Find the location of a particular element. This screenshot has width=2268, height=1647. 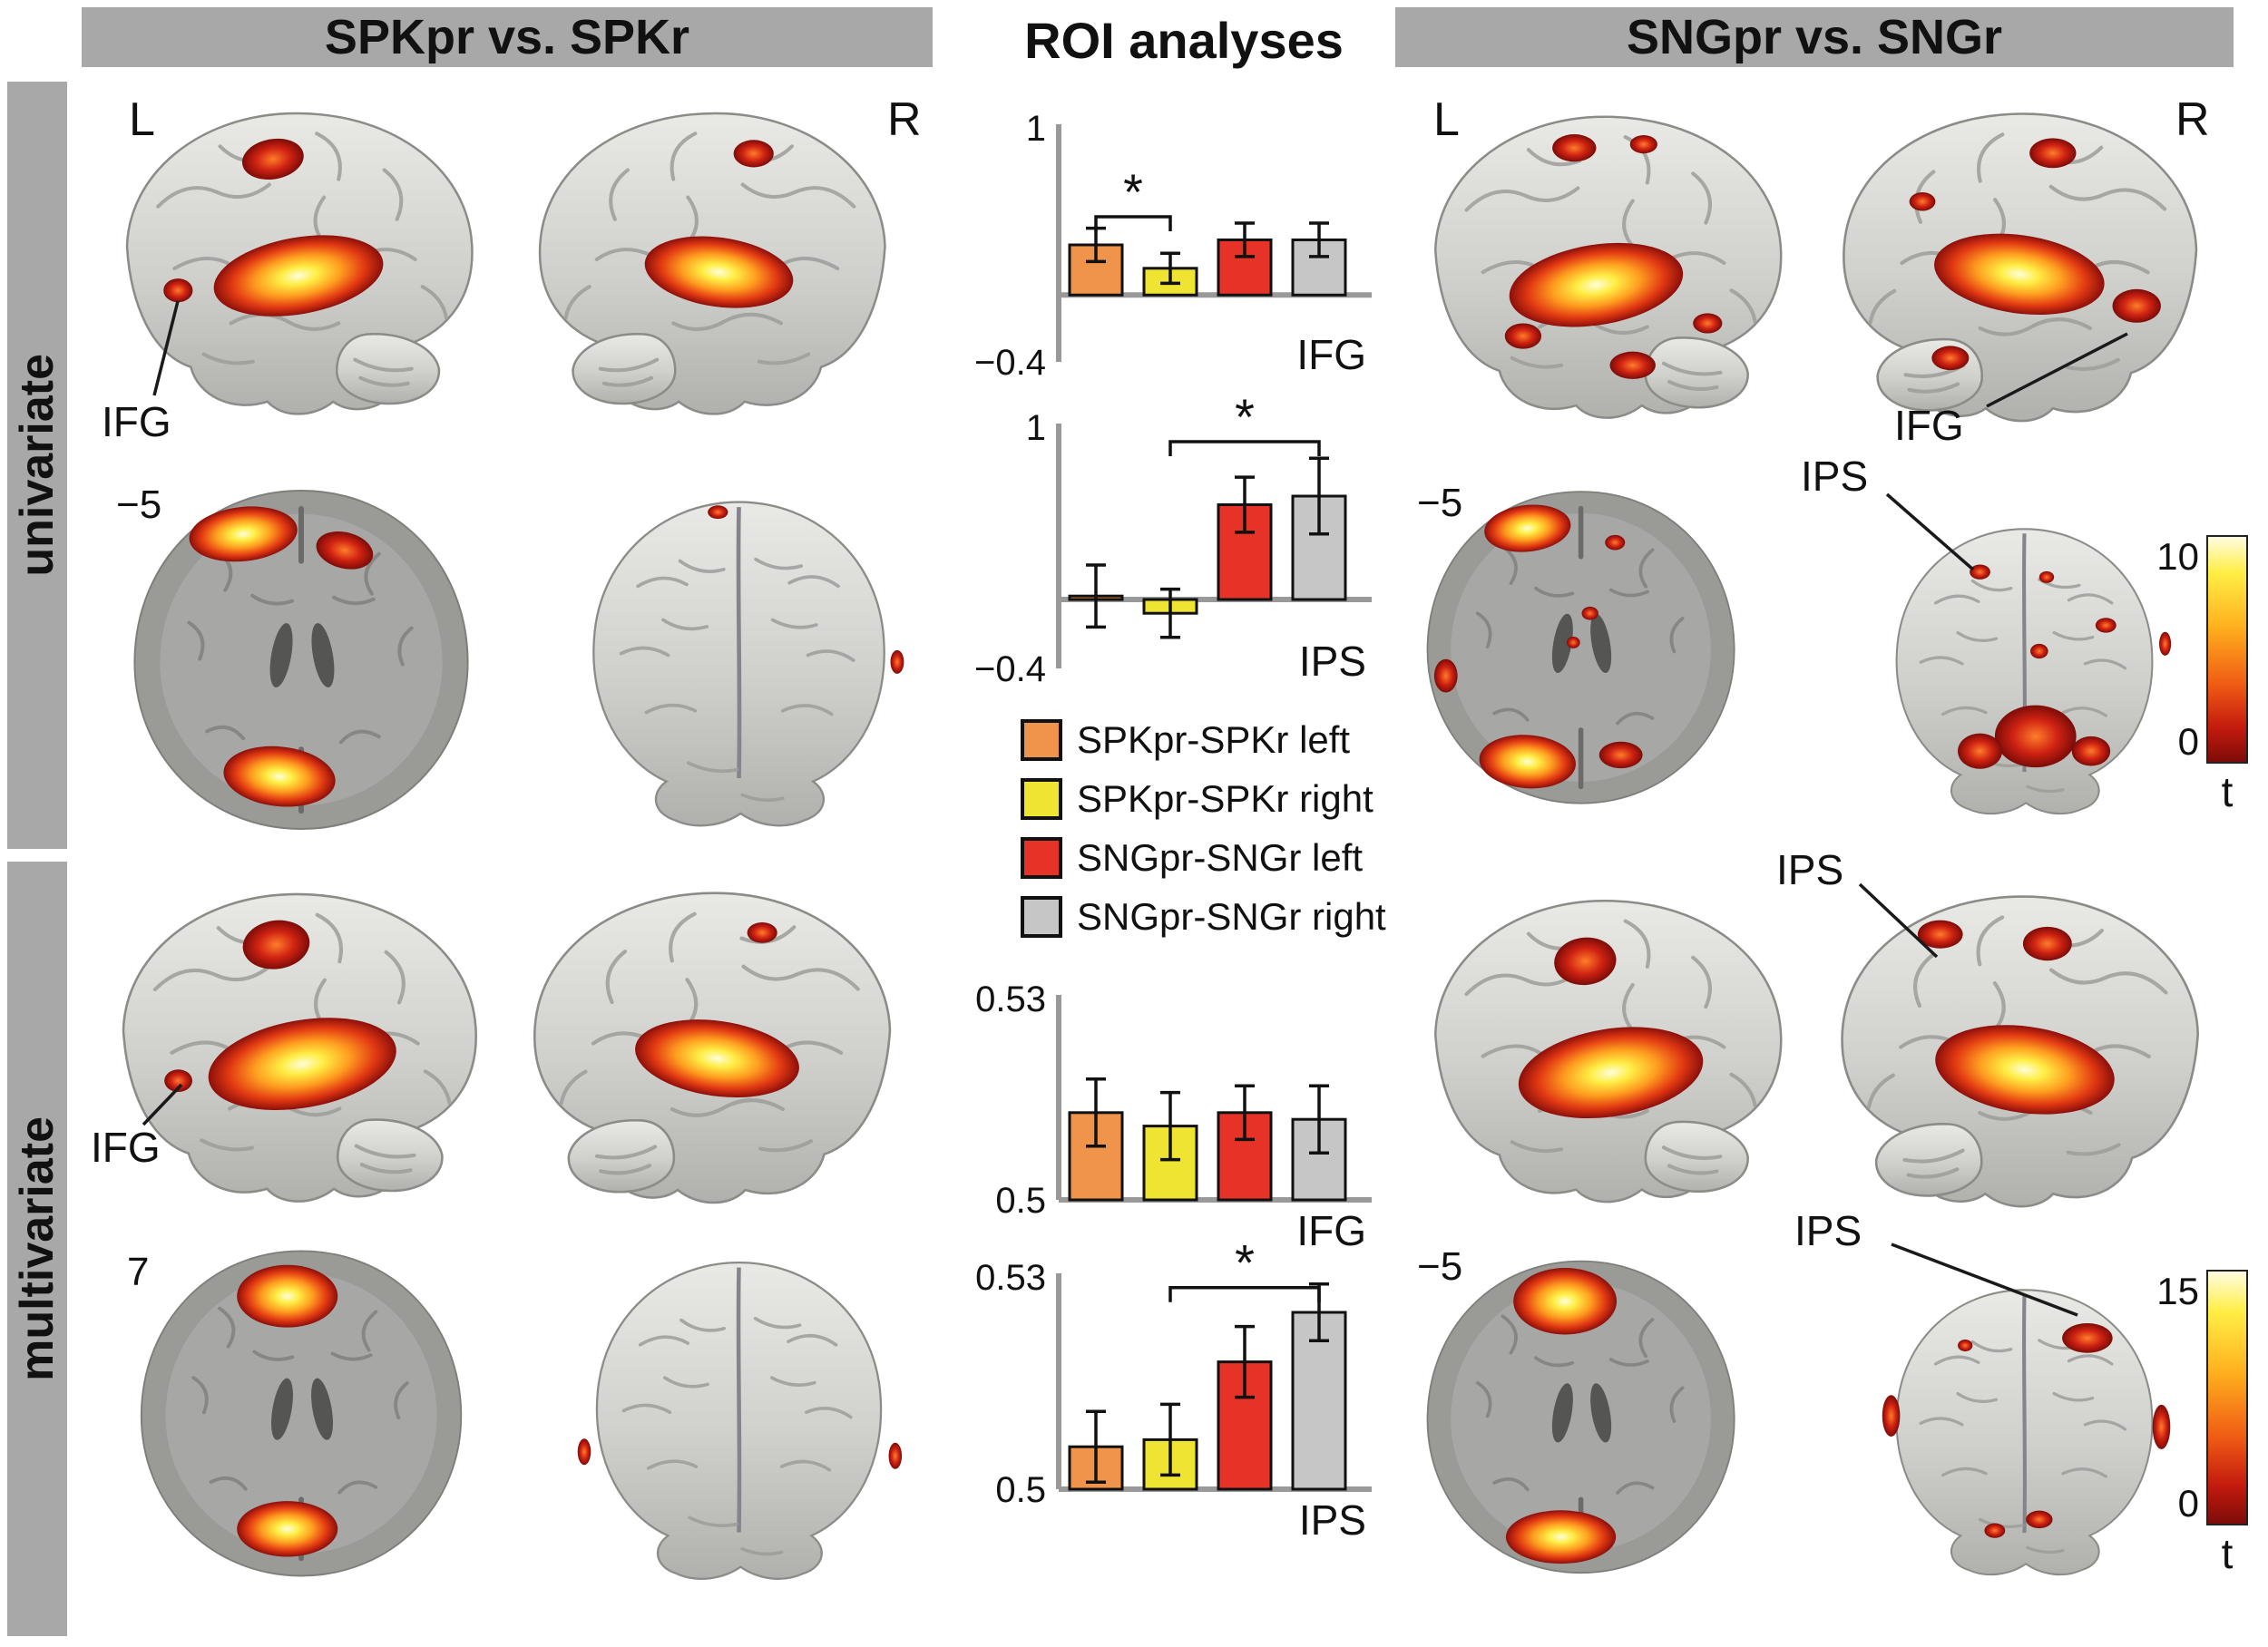

colorbar-multivariate: 15 0 t is located at coordinates (2202, 1424).